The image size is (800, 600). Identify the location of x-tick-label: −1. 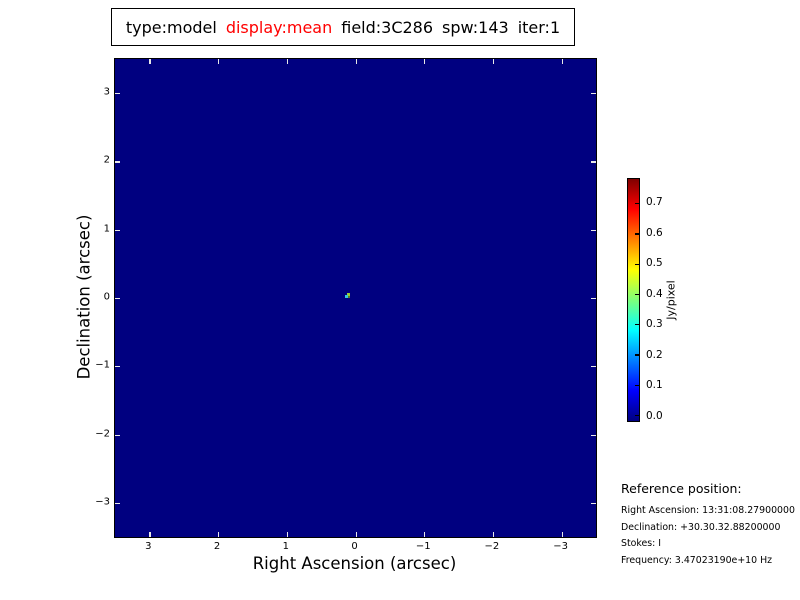
(423, 546).